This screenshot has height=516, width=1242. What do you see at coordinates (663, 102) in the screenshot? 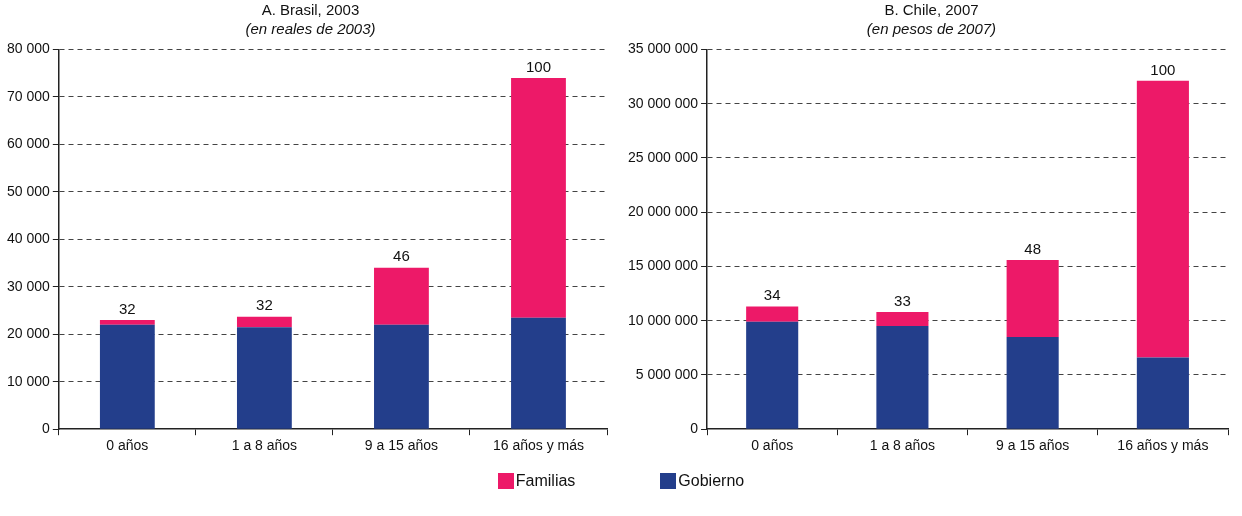
I see `y-tick-label: 30 000 000` at bounding box center [663, 102].